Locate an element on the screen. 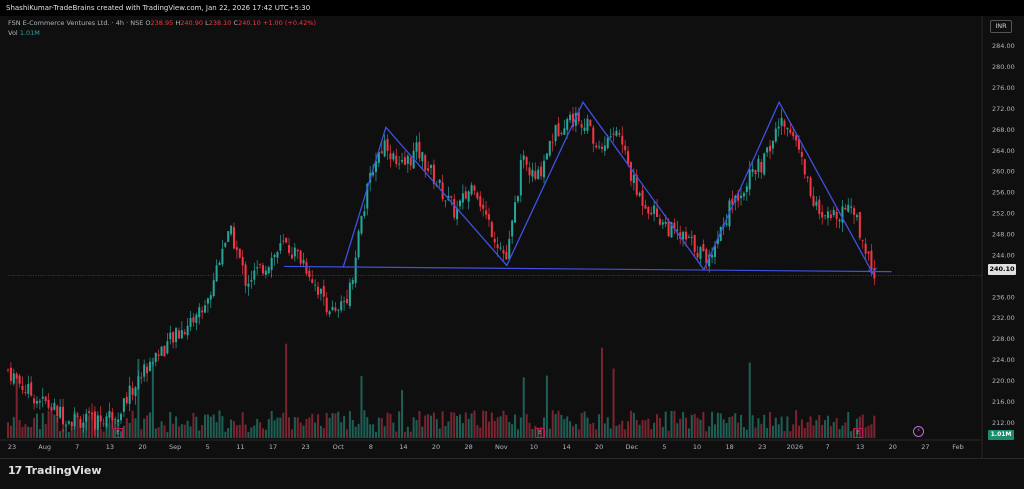  x-tick-label: 13 is located at coordinates (110, 447).